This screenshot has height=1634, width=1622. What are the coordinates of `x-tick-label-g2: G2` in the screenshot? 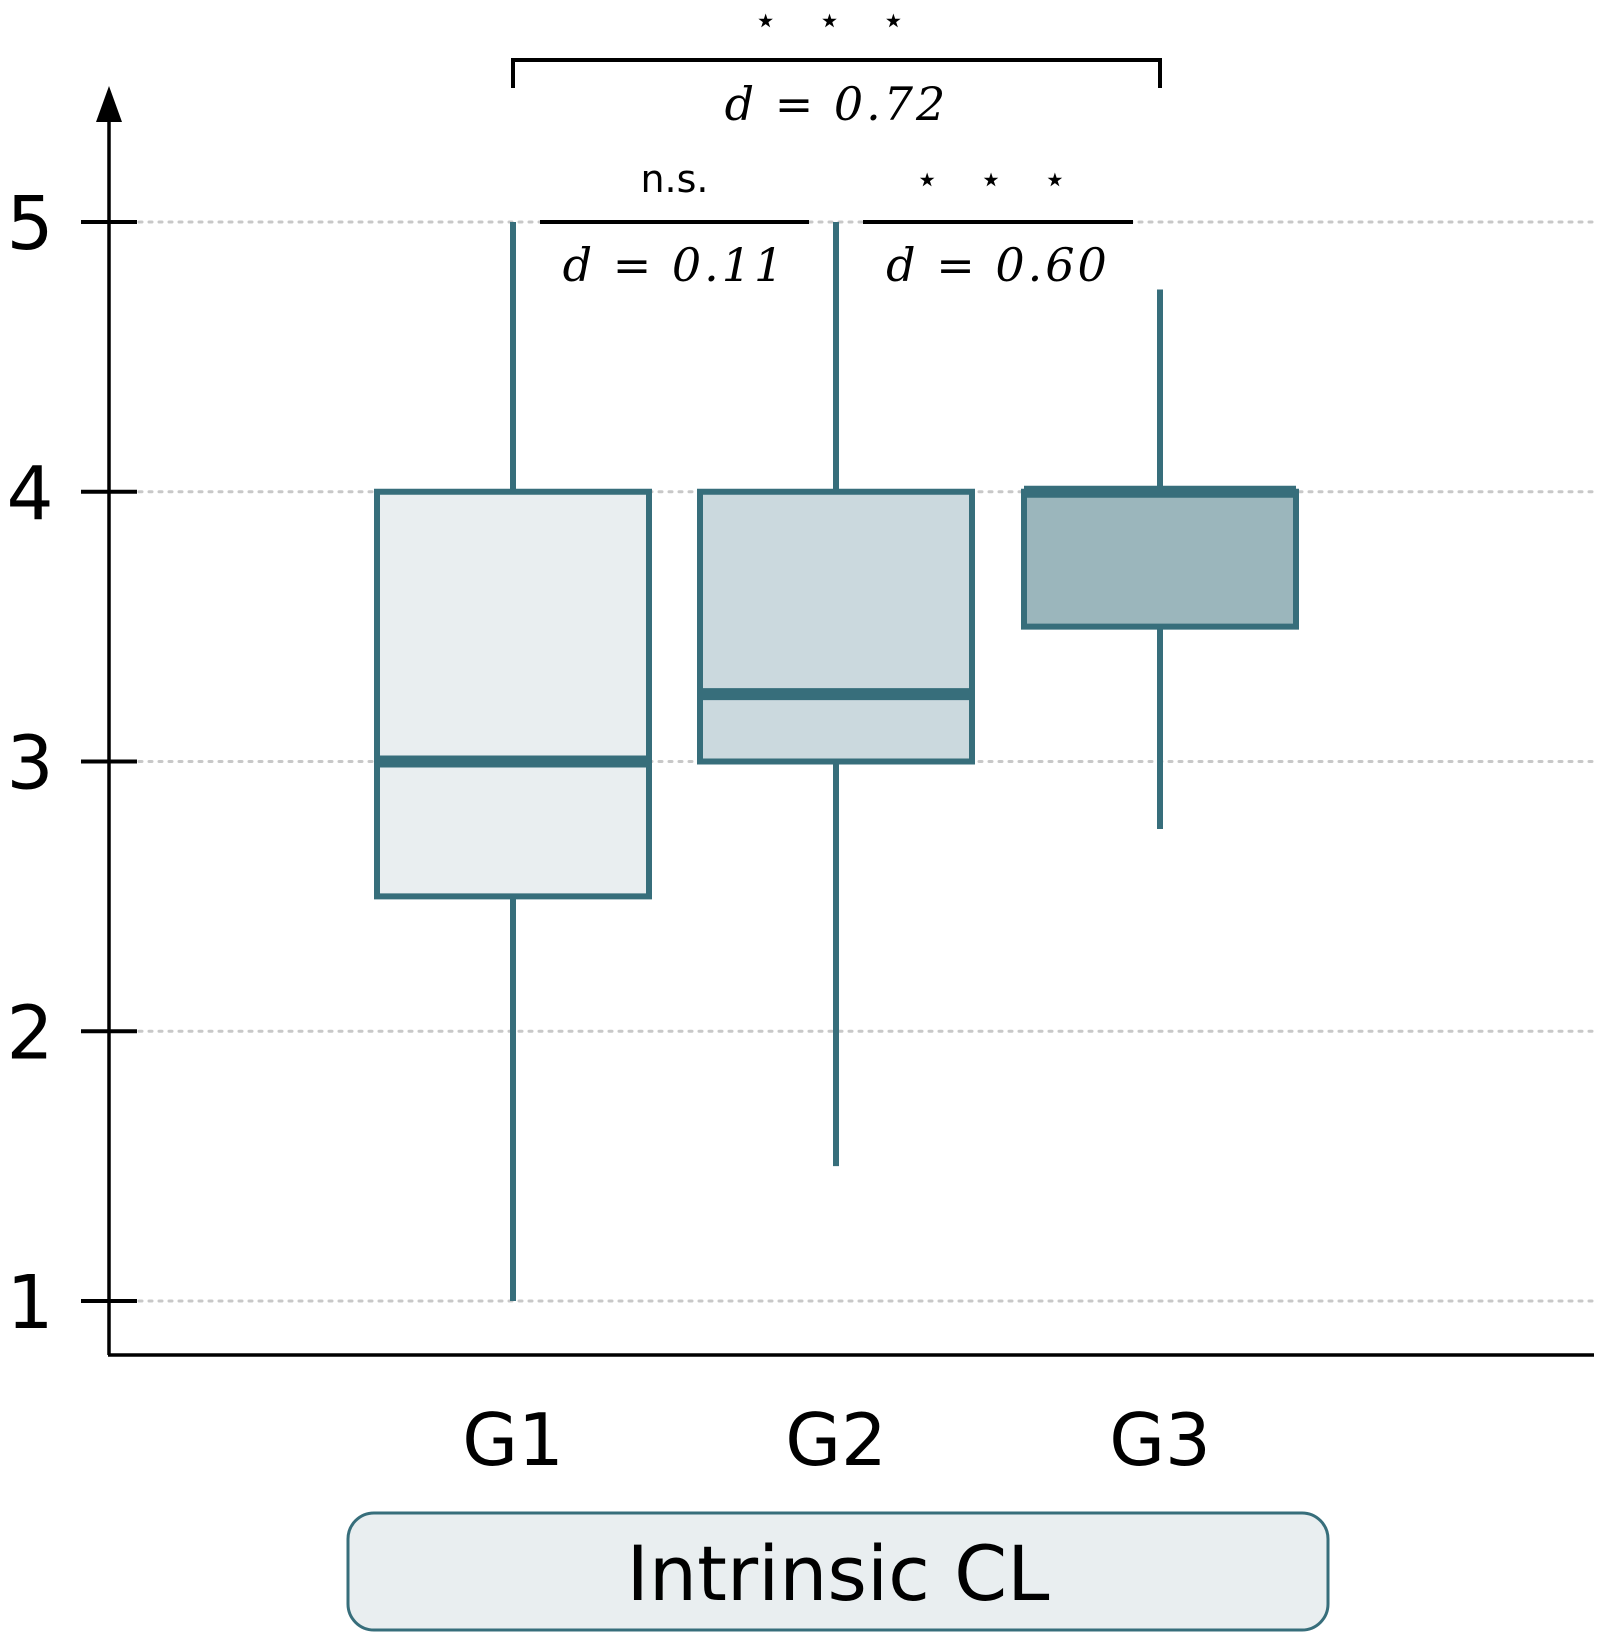 It's located at (836, 1440).